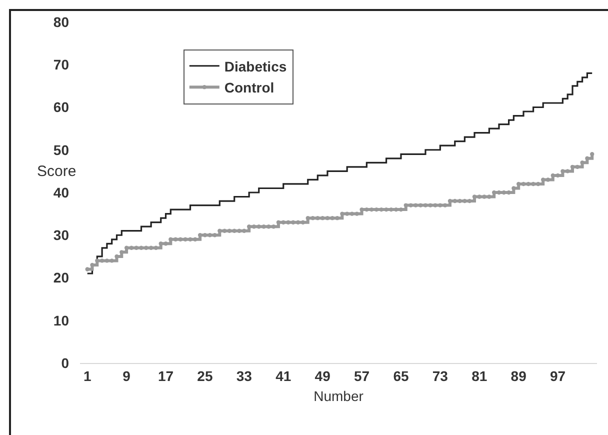  Describe the element at coordinates (61, 278) in the screenshot. I see `y-tick-label: 20` at that location.